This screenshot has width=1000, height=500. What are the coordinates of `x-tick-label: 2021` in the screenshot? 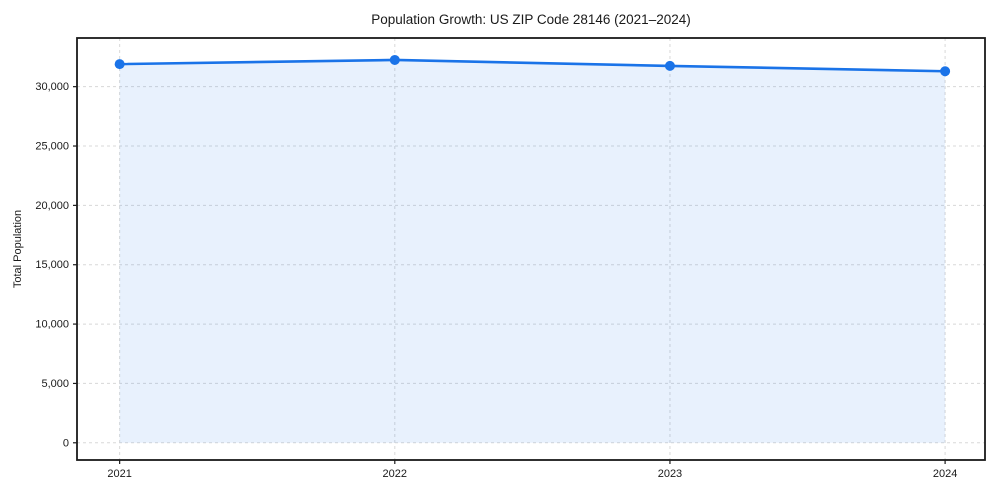 It's located at (119, 474).